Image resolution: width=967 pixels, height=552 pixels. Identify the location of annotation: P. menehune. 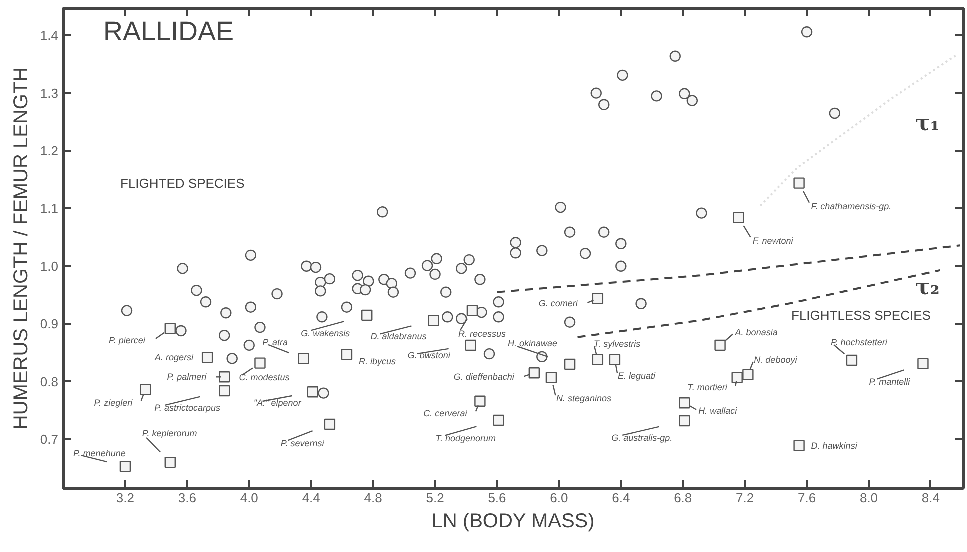
(99, 453).